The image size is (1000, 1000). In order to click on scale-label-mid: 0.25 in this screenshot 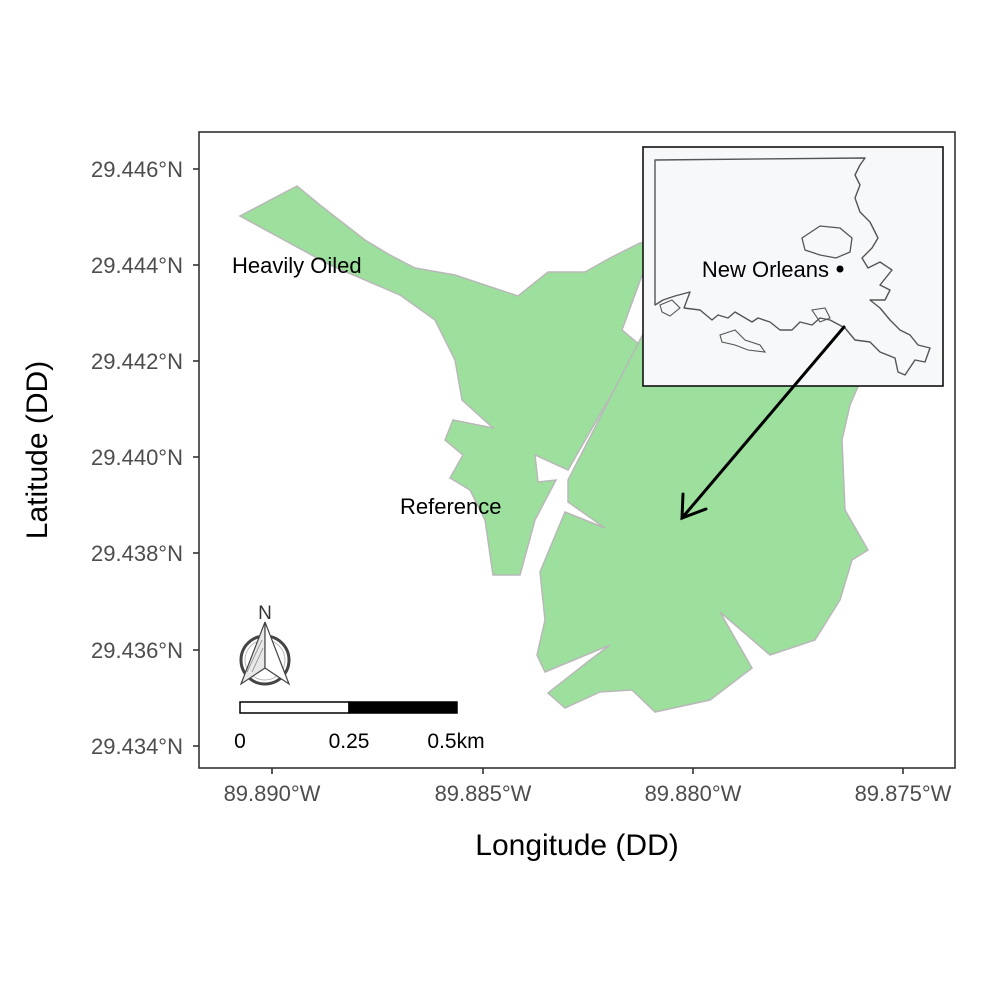, I will do `click(349, 741)`.